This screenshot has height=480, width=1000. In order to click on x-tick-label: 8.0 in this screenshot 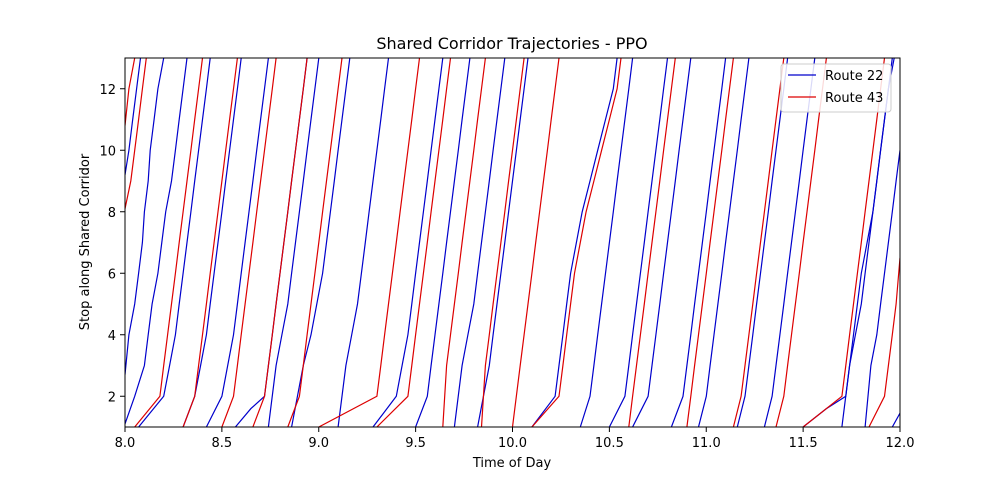, I will do `click(125, 443)`.